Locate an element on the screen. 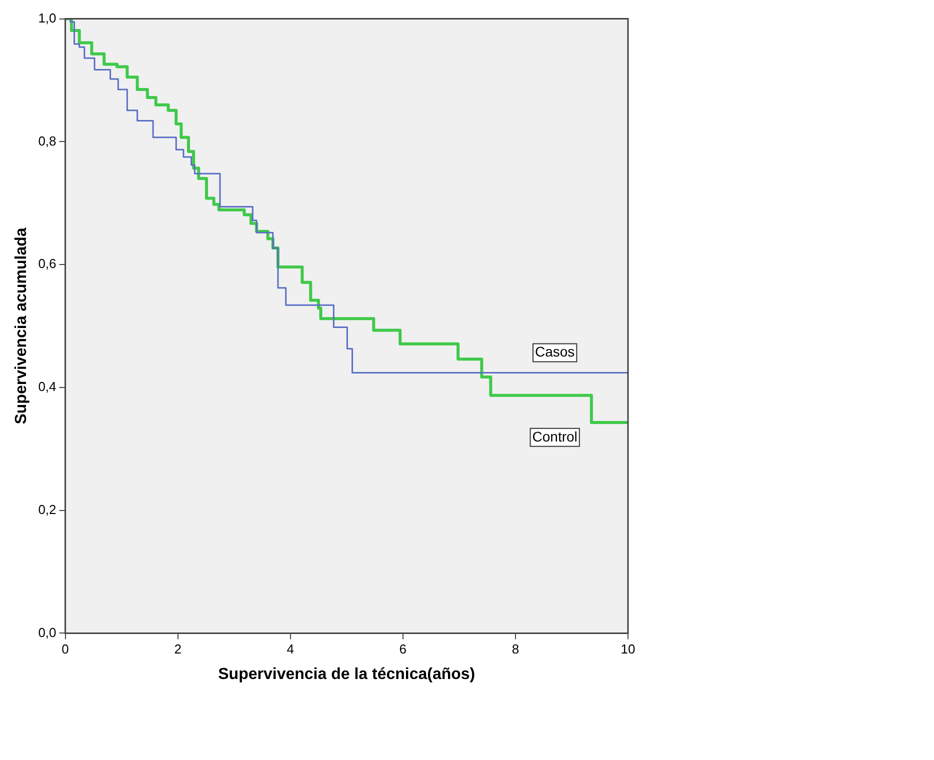 The height and width of the screenshot is (760, 934). x-tick-label: 8 is located at coordinates (516, 649).